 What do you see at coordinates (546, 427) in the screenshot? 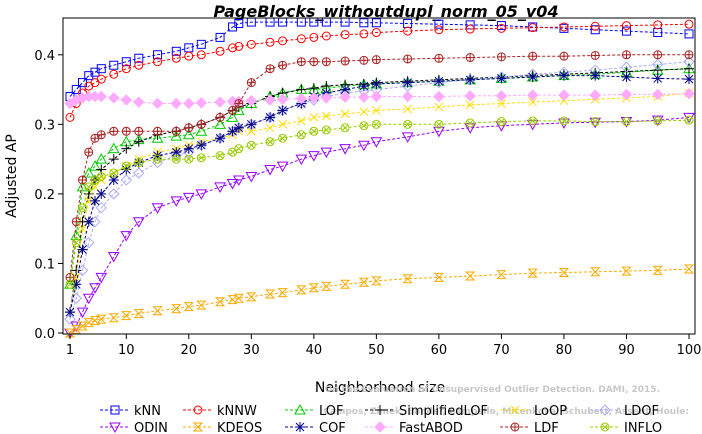
I see `legend-label: LDF` at bounding box center [546, 427].